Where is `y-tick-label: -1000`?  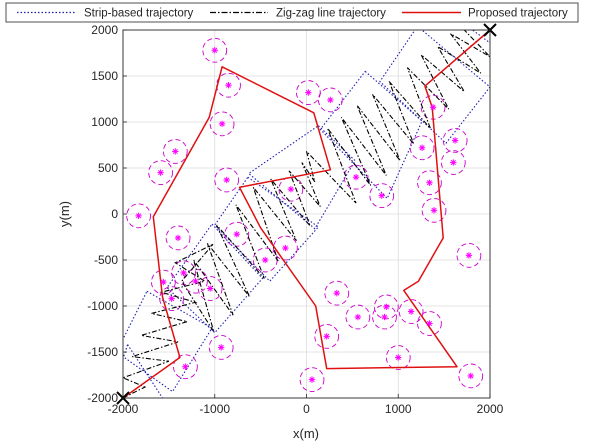 y-tick-label: -1000 is located at coordinates (102, 306).